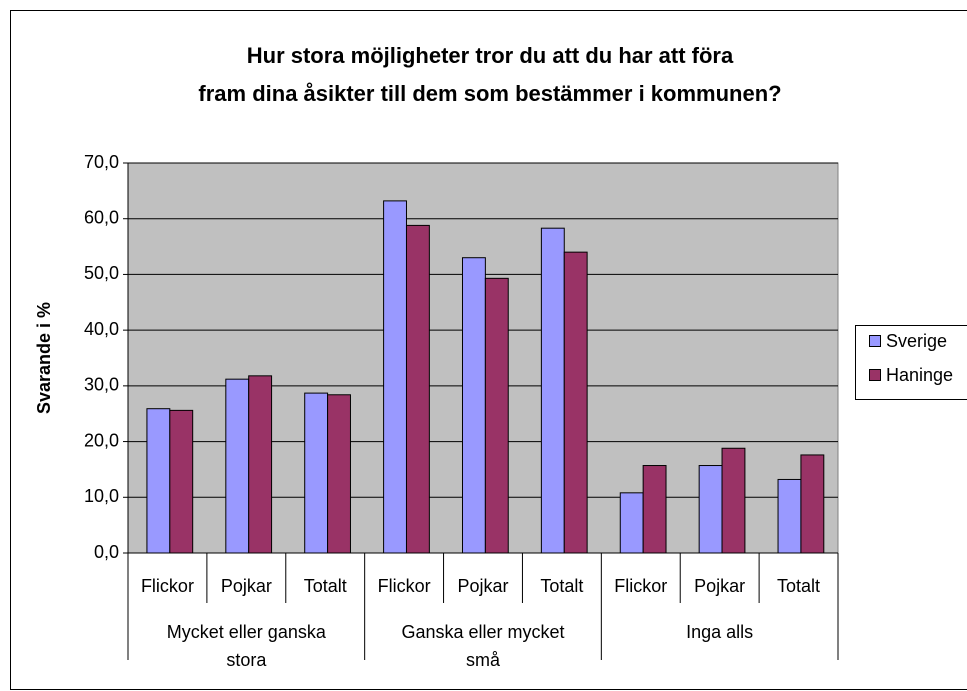  Describe the element at coordinates (101, 329) in the screenshot. I see `y-tick-label: 40,0` at that location.